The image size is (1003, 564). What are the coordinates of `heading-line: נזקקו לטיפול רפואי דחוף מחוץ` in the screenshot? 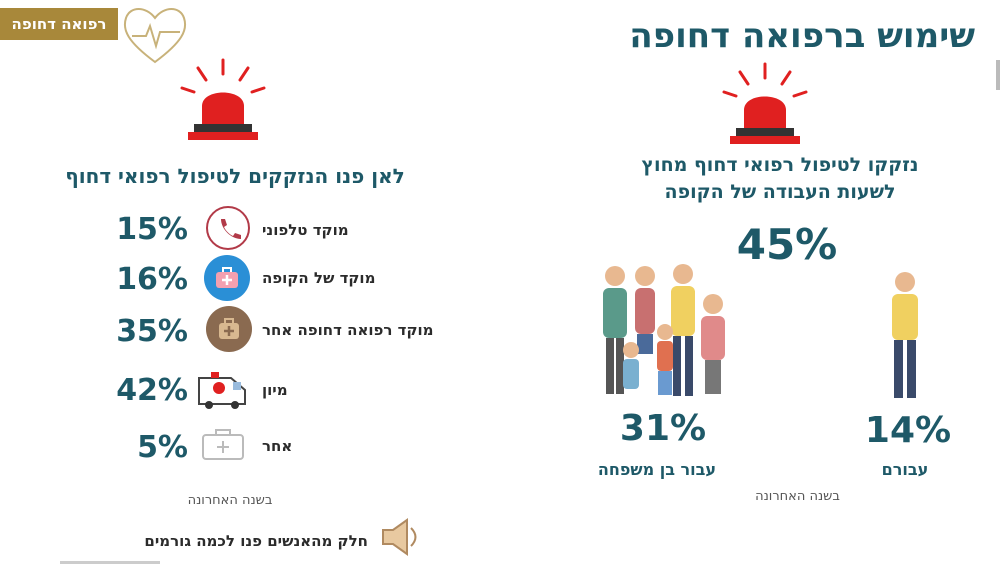 It's located at (780, 165).